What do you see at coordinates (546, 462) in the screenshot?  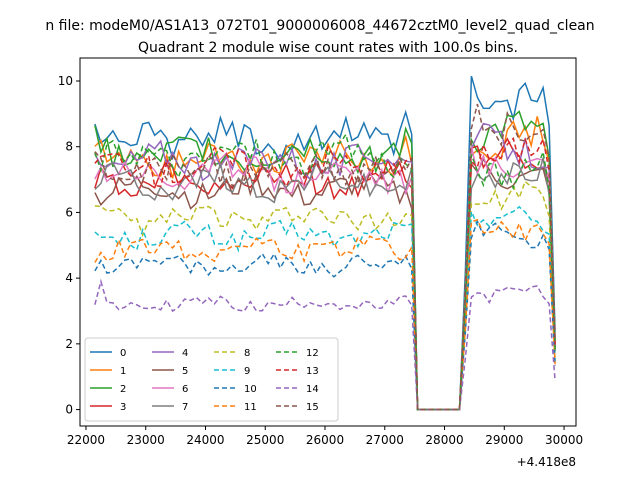 I see `x-offset-label: +4.418e8` at bounding box center [546, 462].